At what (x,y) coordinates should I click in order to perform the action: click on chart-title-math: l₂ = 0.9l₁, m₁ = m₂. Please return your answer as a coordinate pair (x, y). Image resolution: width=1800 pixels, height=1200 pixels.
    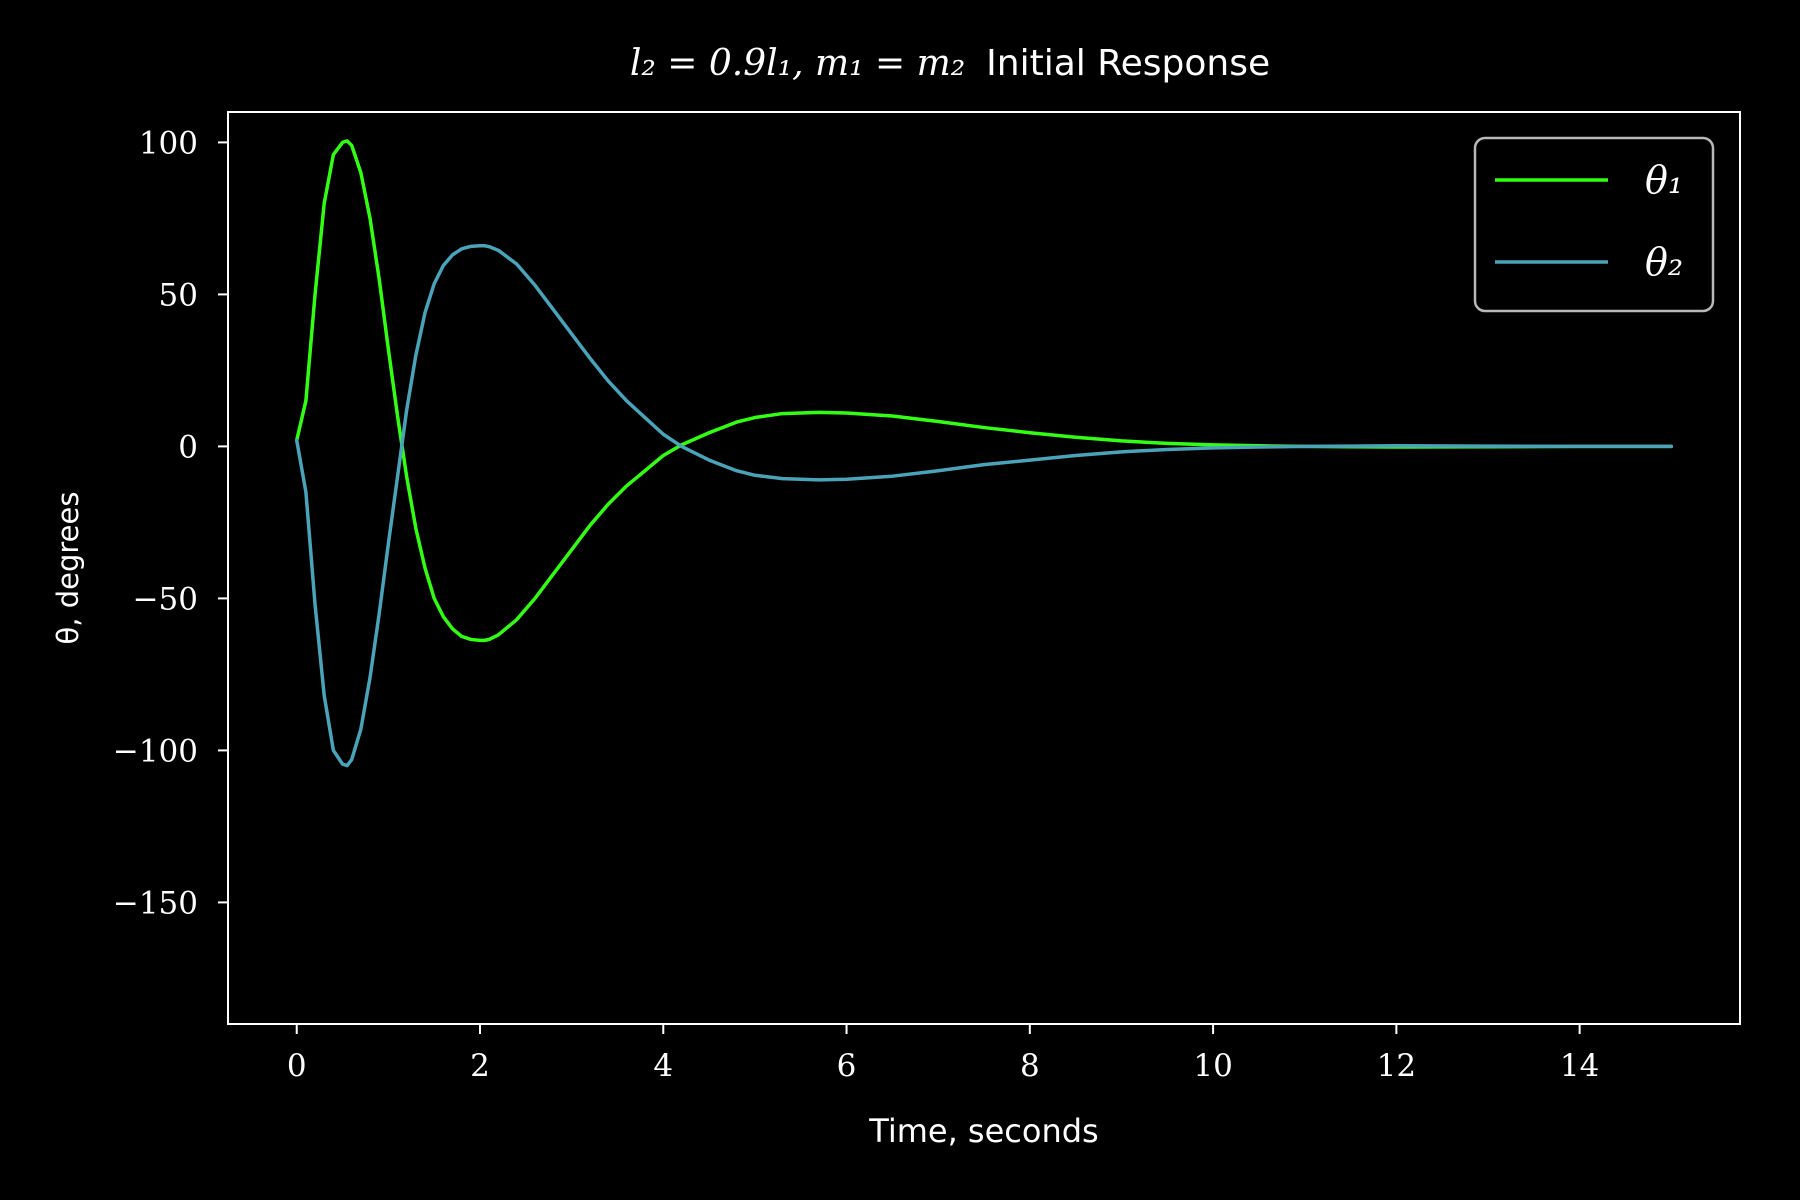
    Looking at the image, I should click on (797, 63).